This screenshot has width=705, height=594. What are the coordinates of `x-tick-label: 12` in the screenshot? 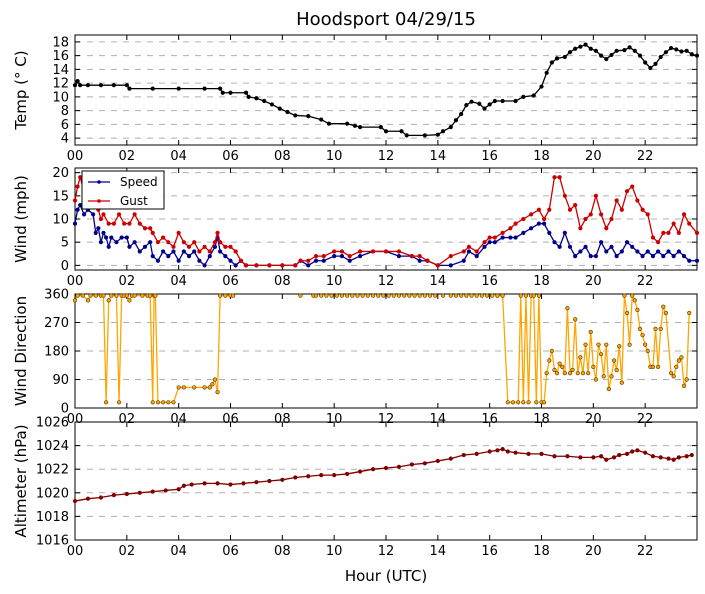 It's located at (386, 156).